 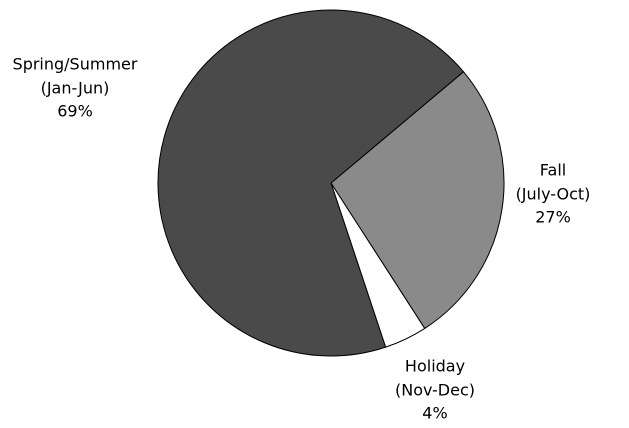 I want to click on slice-period: (Jan-Jun), so click(x=75, y=88).